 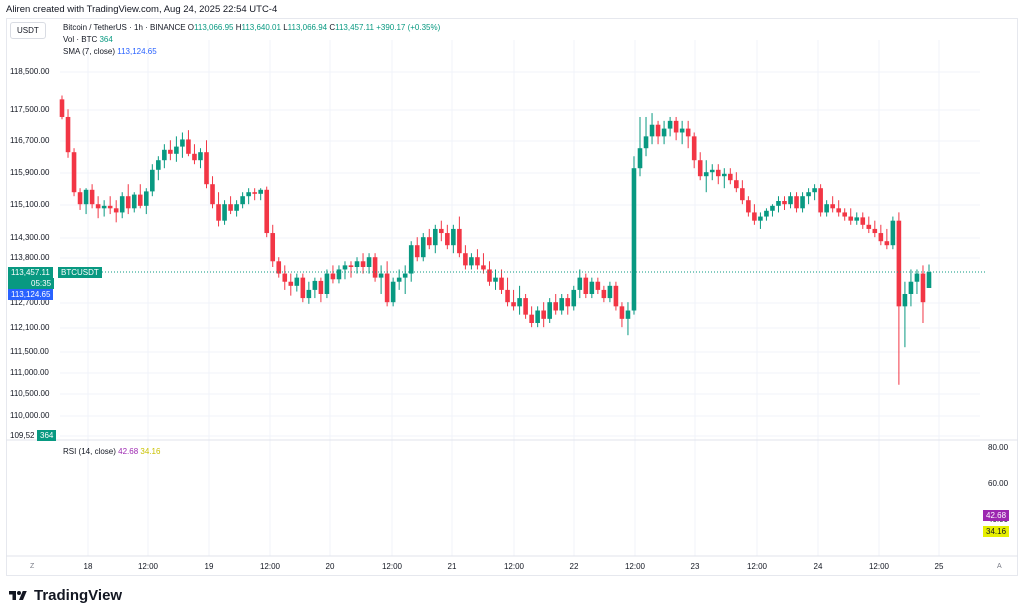 I want to click on volume-tag: 364, so click(x=47, y=435).